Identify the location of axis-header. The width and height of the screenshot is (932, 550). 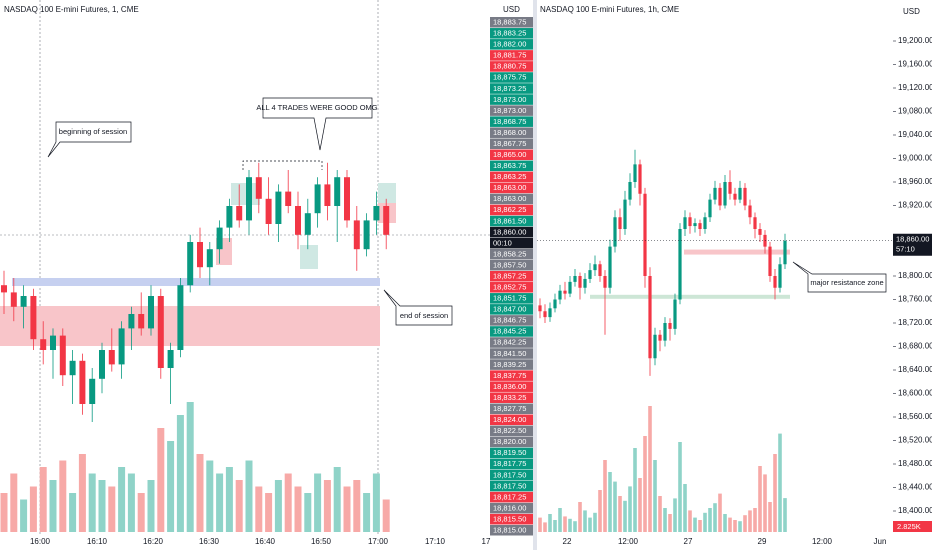
(511, 8).